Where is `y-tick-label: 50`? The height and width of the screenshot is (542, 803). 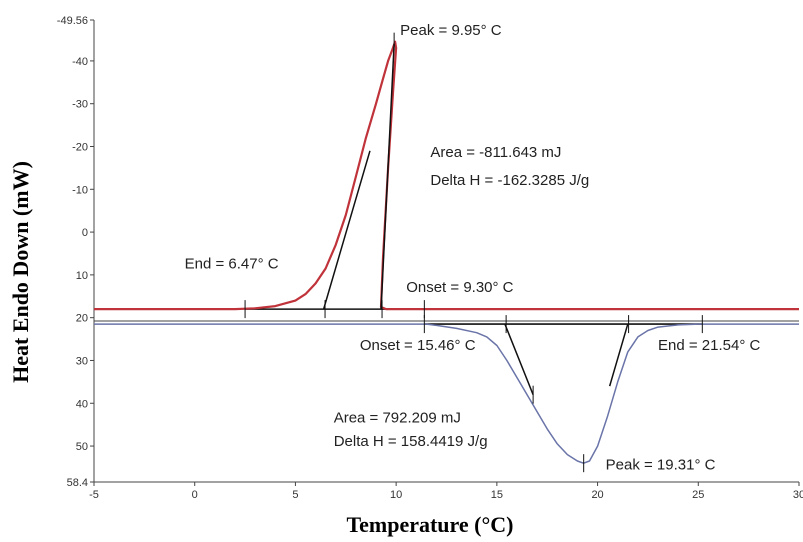
y-tick-label: 50 is located at coordinates (82, 447).